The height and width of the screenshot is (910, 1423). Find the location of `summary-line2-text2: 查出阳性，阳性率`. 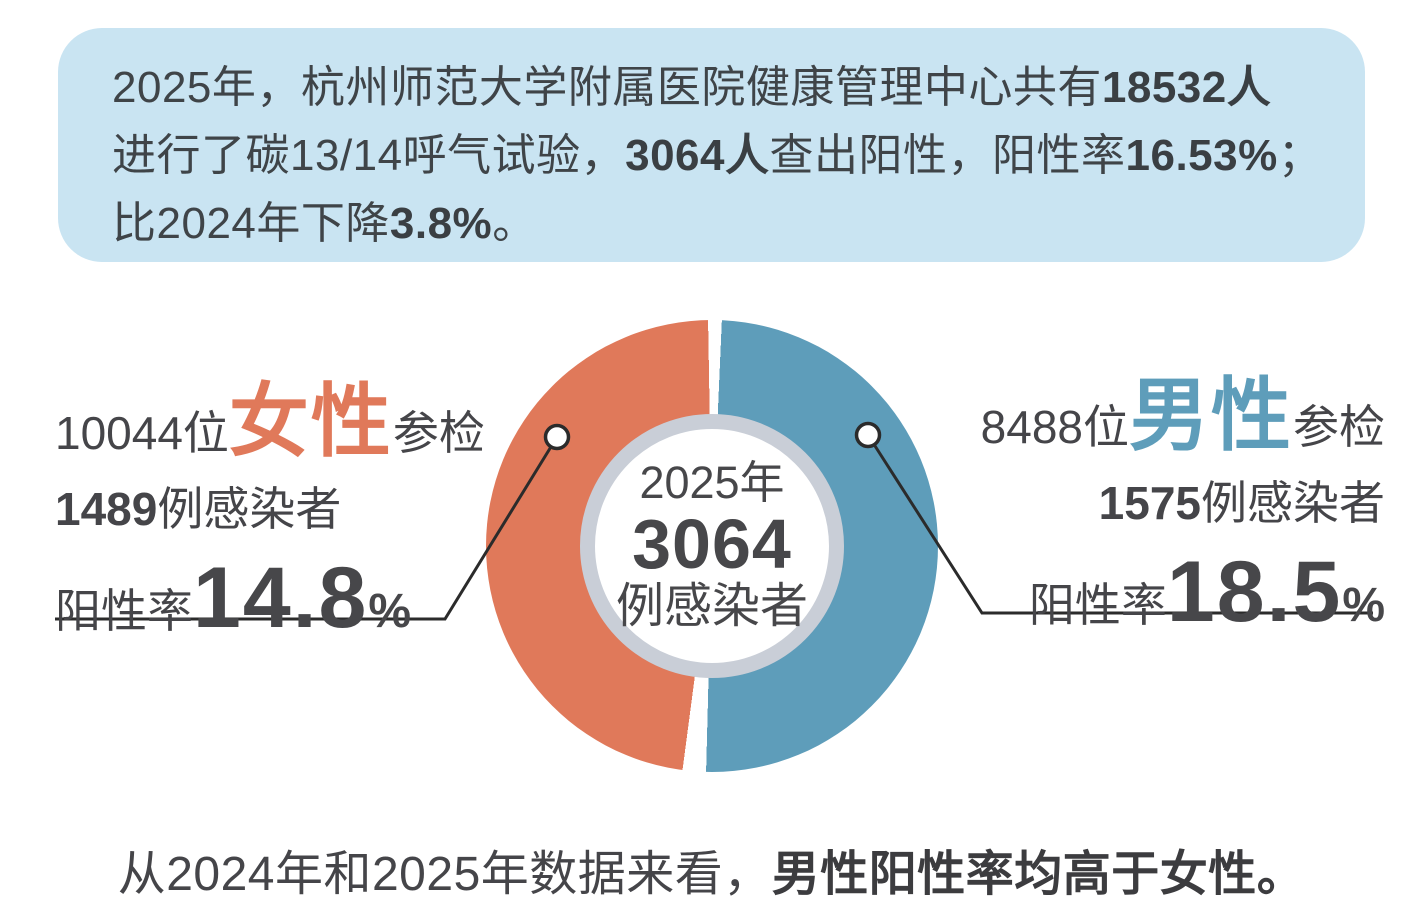

summary-line2-text2: 查出阳性，阳性率 is located at coordinates (947, 155).